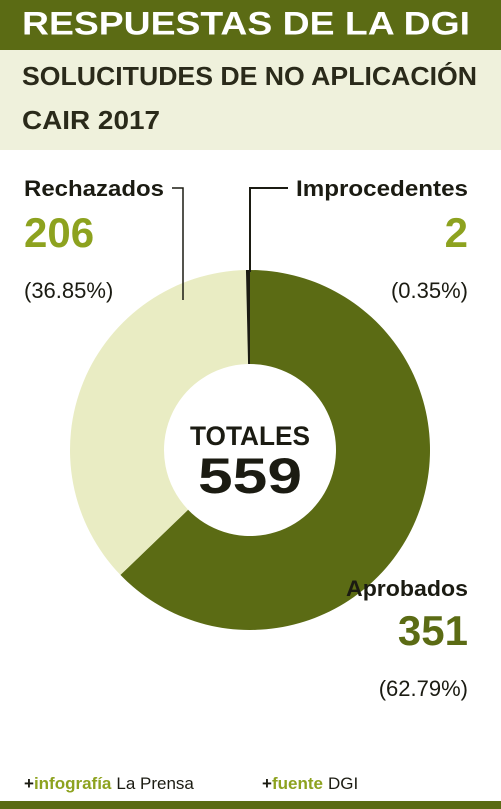 The height and width of the screenshot is (809, 501). I want to click on percent-label: (62.79%), so click(423, 688).